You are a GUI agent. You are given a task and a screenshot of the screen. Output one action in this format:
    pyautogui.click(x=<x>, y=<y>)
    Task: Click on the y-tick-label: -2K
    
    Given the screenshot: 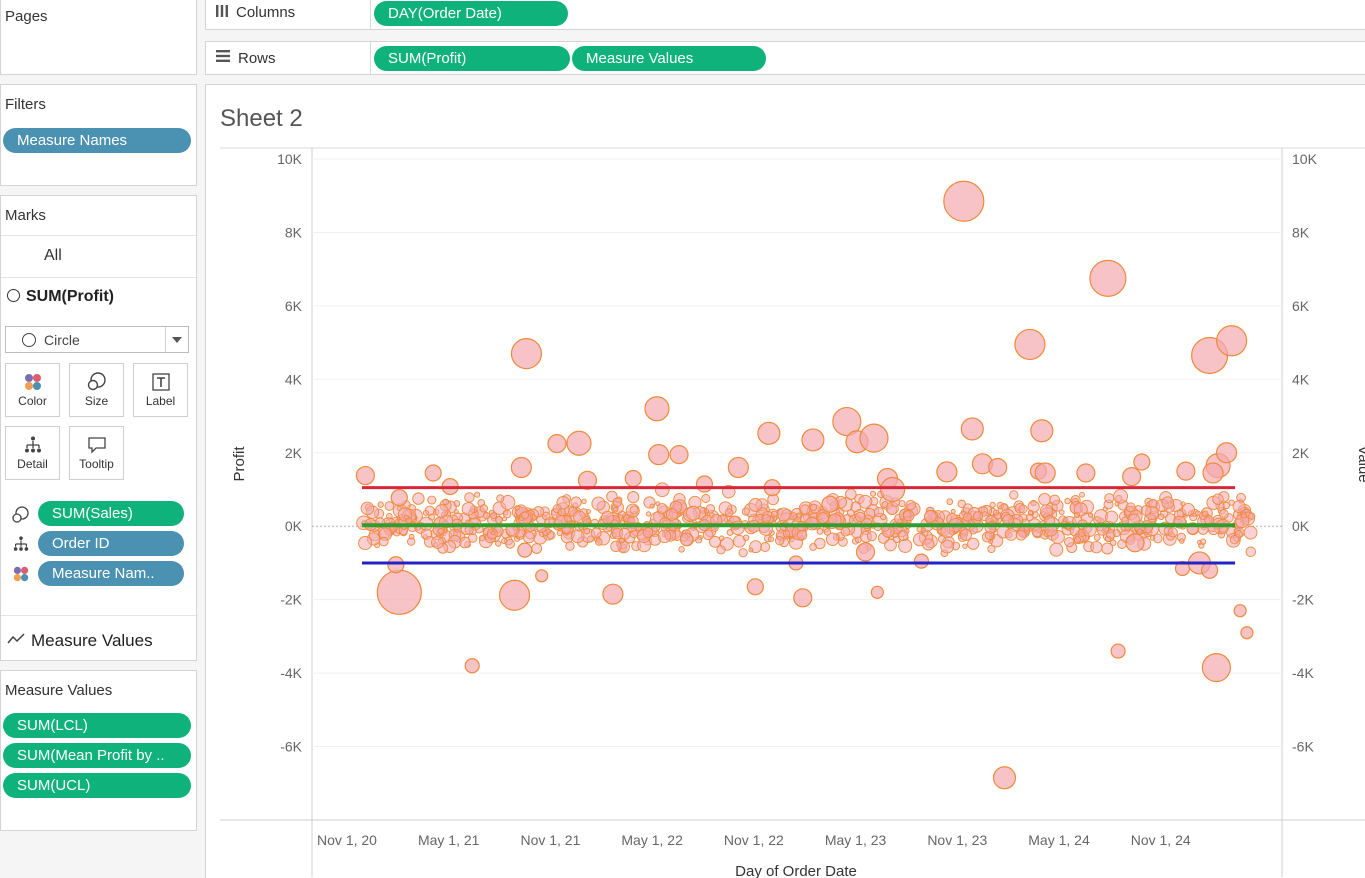 What is the action you would take?
    pyautogui.click(x=291, y=600)
    